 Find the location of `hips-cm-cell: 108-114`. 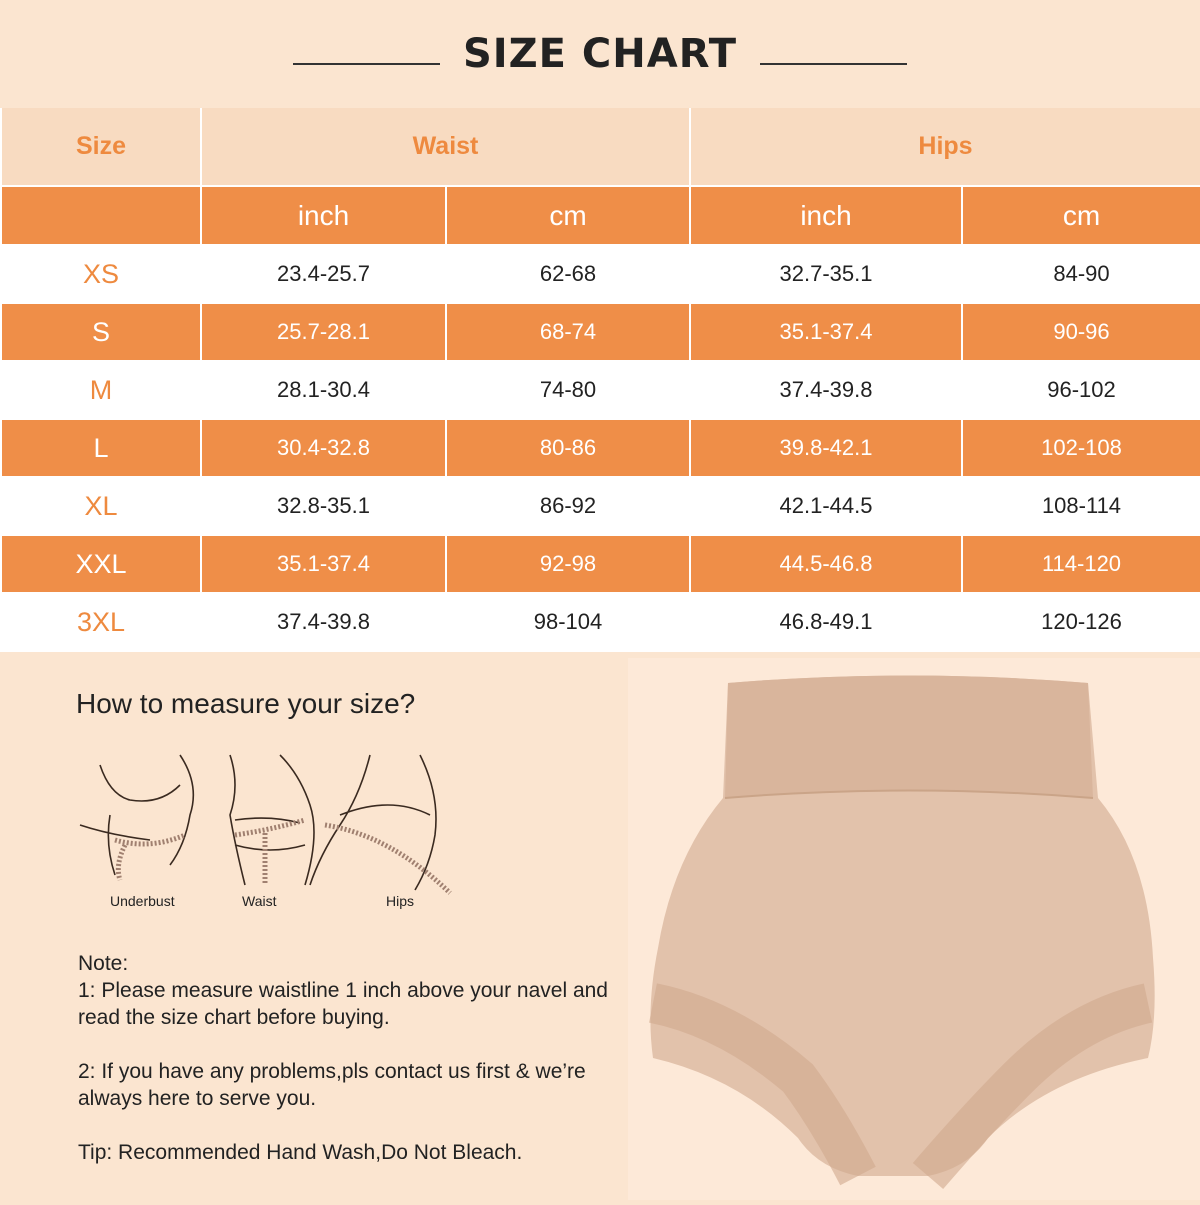

hips-cm-cell: 108-114 is located at coordinates (1080, 506).